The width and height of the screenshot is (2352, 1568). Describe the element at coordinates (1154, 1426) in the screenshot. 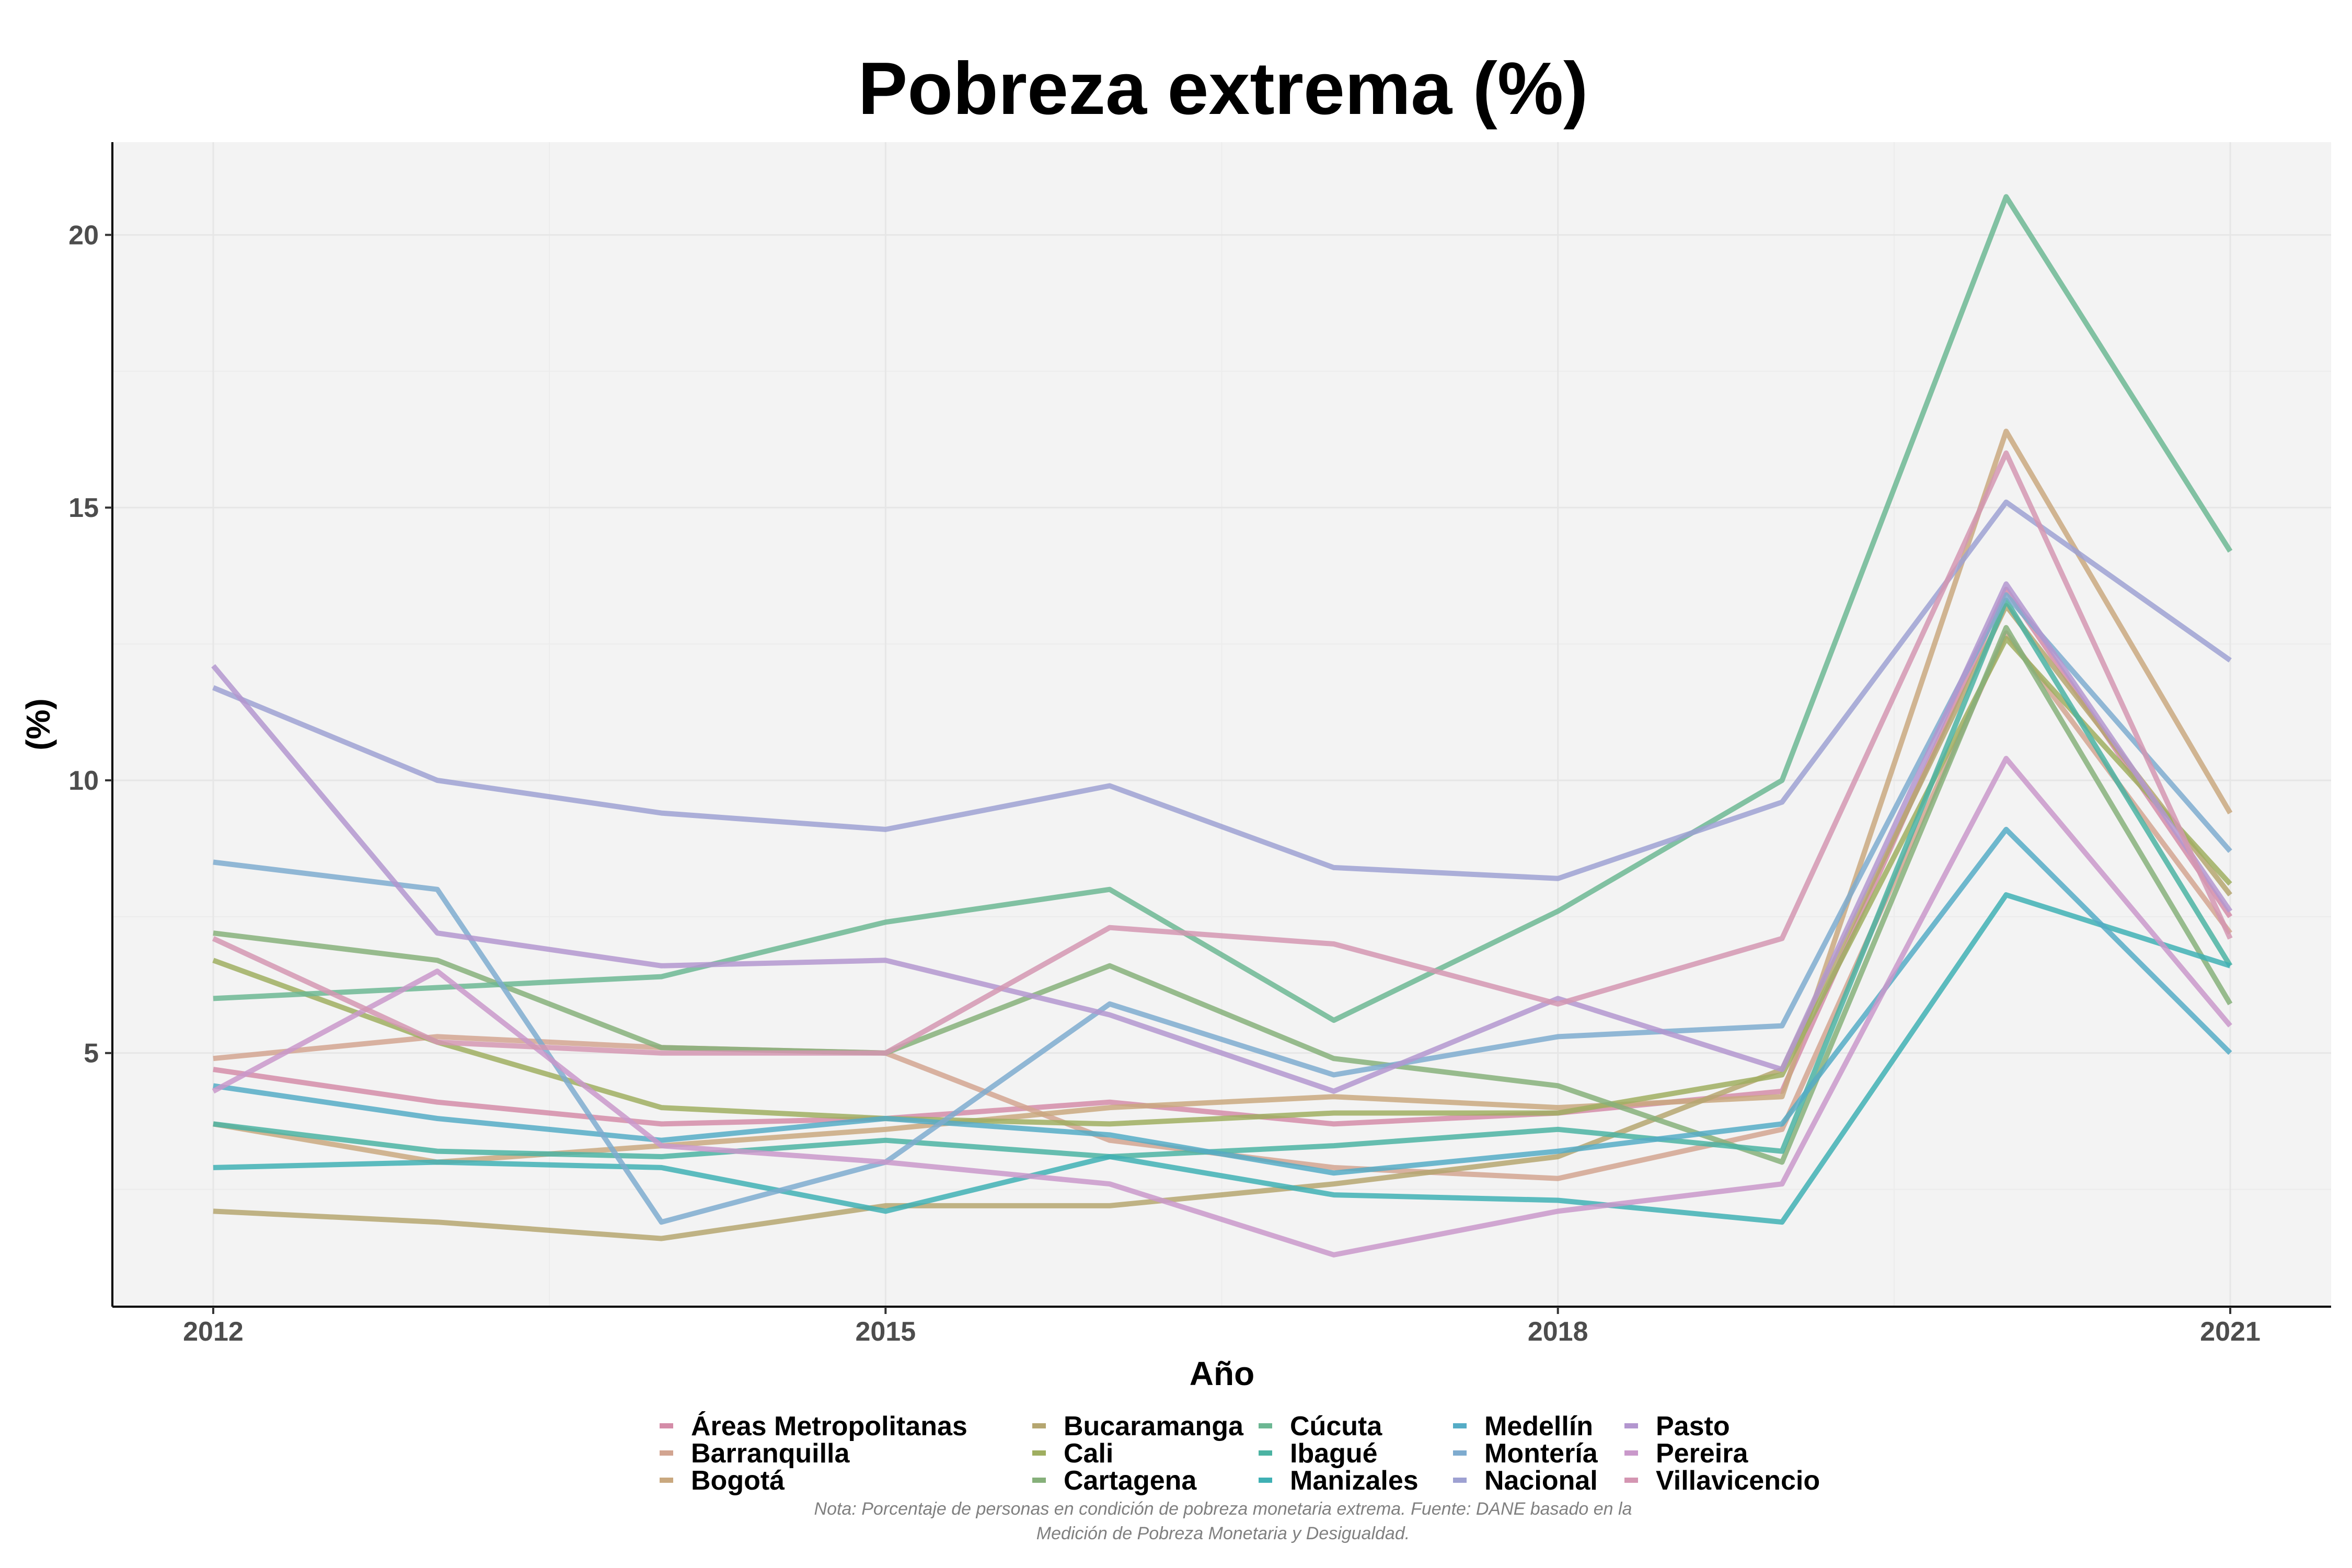

I see `legend-label: Bucaramanga` at that location.